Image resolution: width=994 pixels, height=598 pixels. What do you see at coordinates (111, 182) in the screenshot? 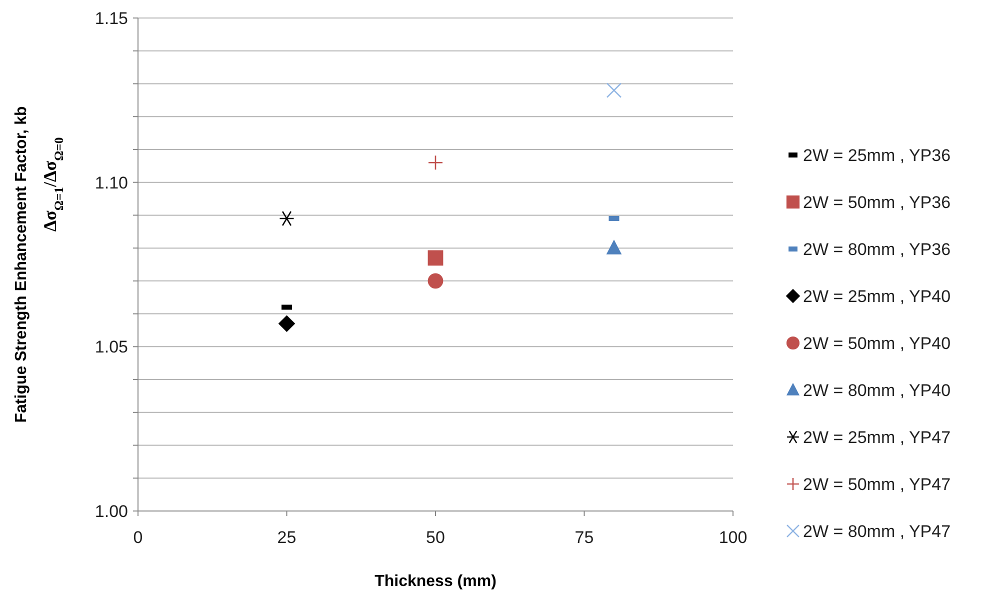
I see `y-tick-label: 1.10` at bounding box center [111, 182].